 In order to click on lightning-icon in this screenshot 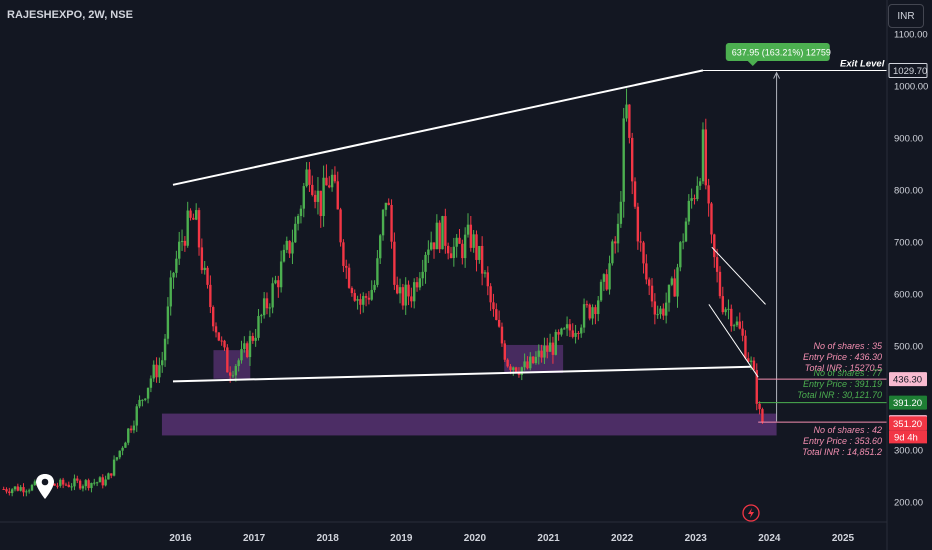, I will do `click(751, 513)`.